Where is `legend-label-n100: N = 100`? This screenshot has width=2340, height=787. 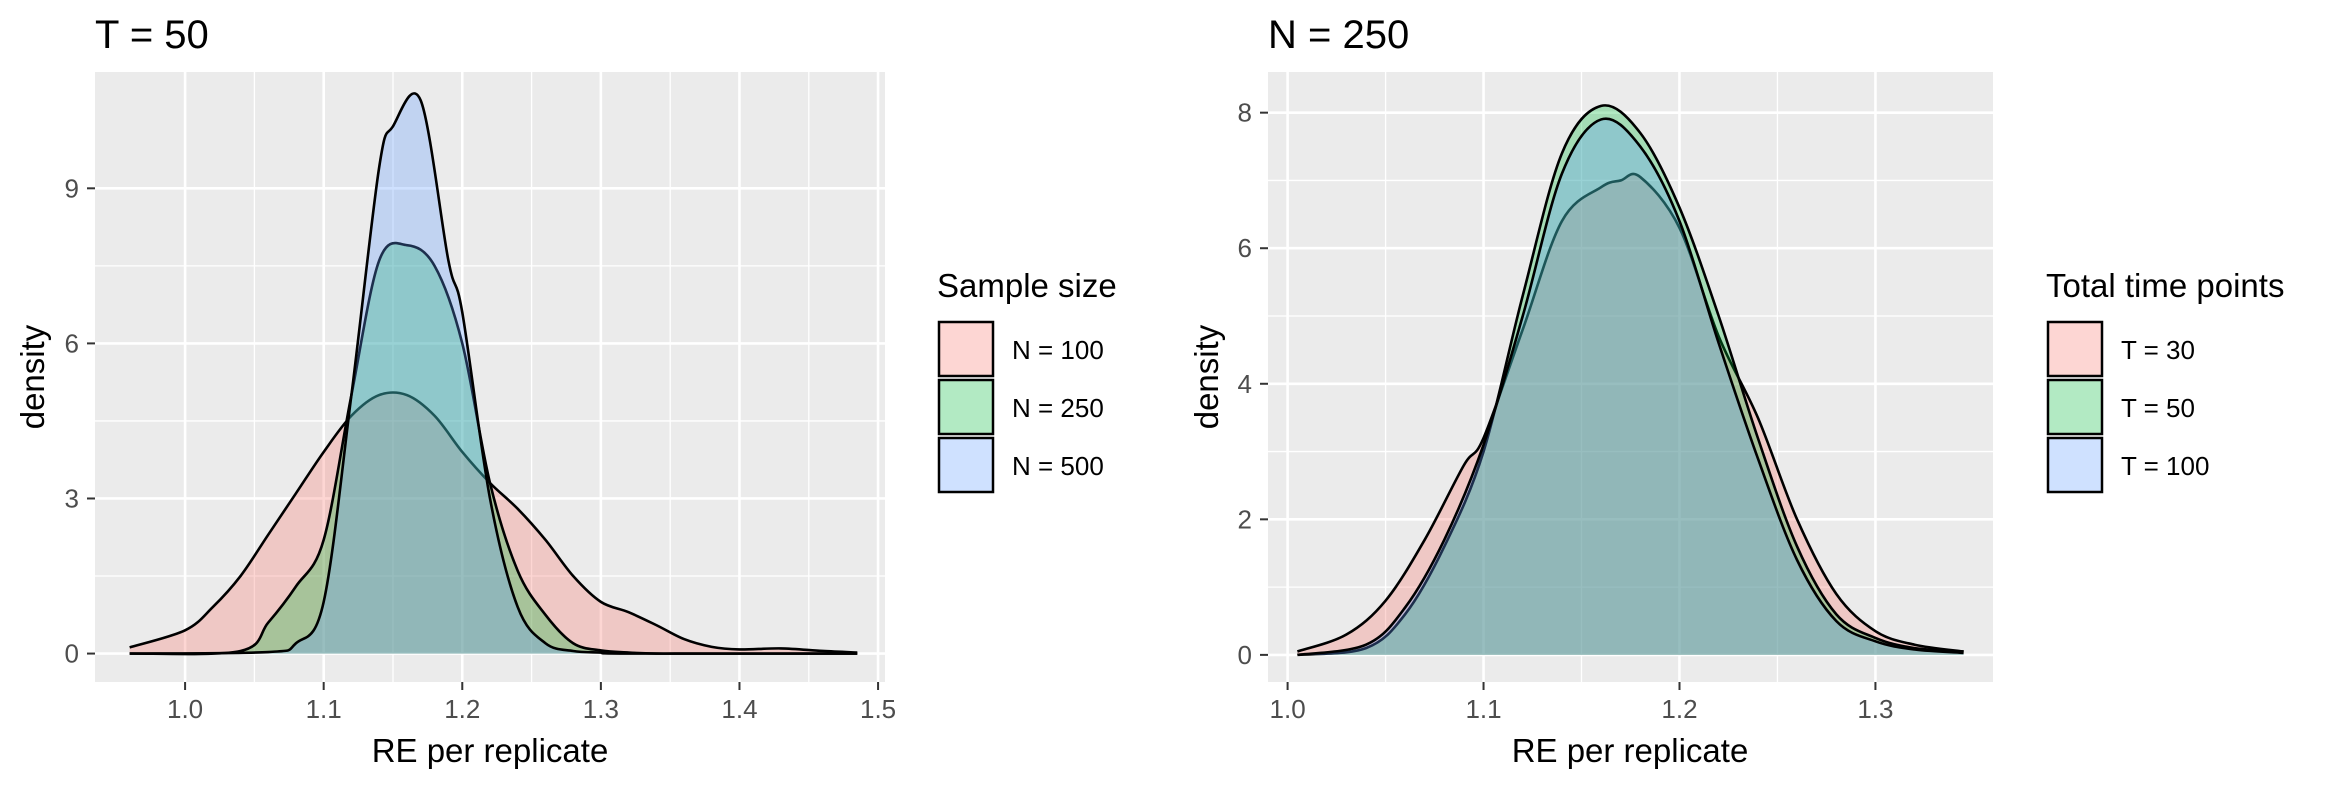
legend-label-n100: N = 100 is located at coordinates (1058, 350).